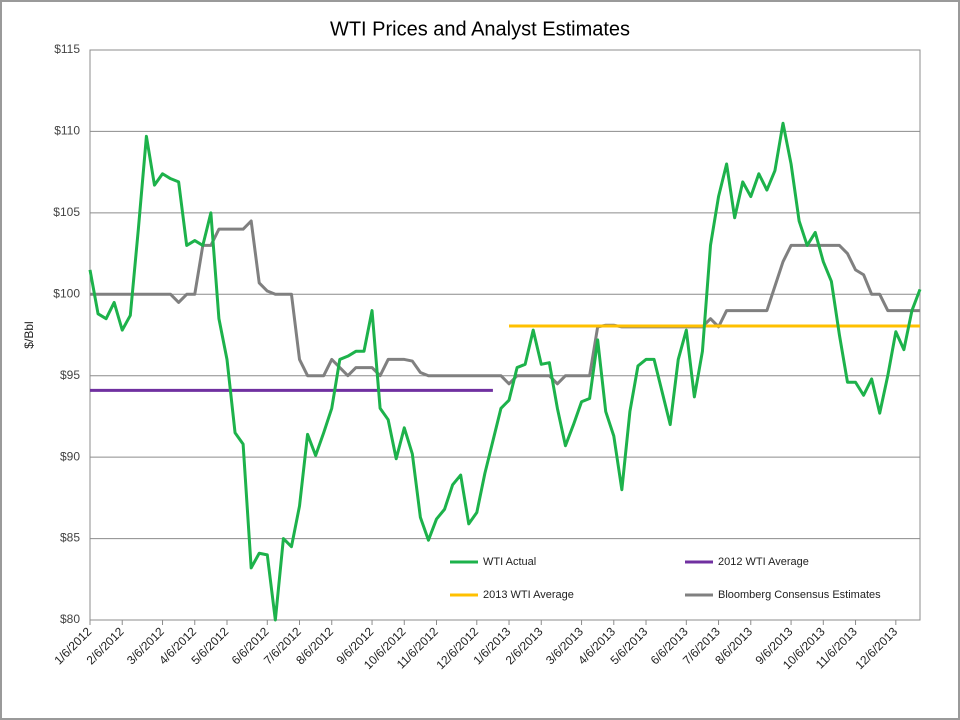 Image resolution: width=960 pixels, height=720 pixels. What do you see at coordinates (66, 293) in the screenshot?
I see `y-tick-label: $100` at bounding box center [66, 293].